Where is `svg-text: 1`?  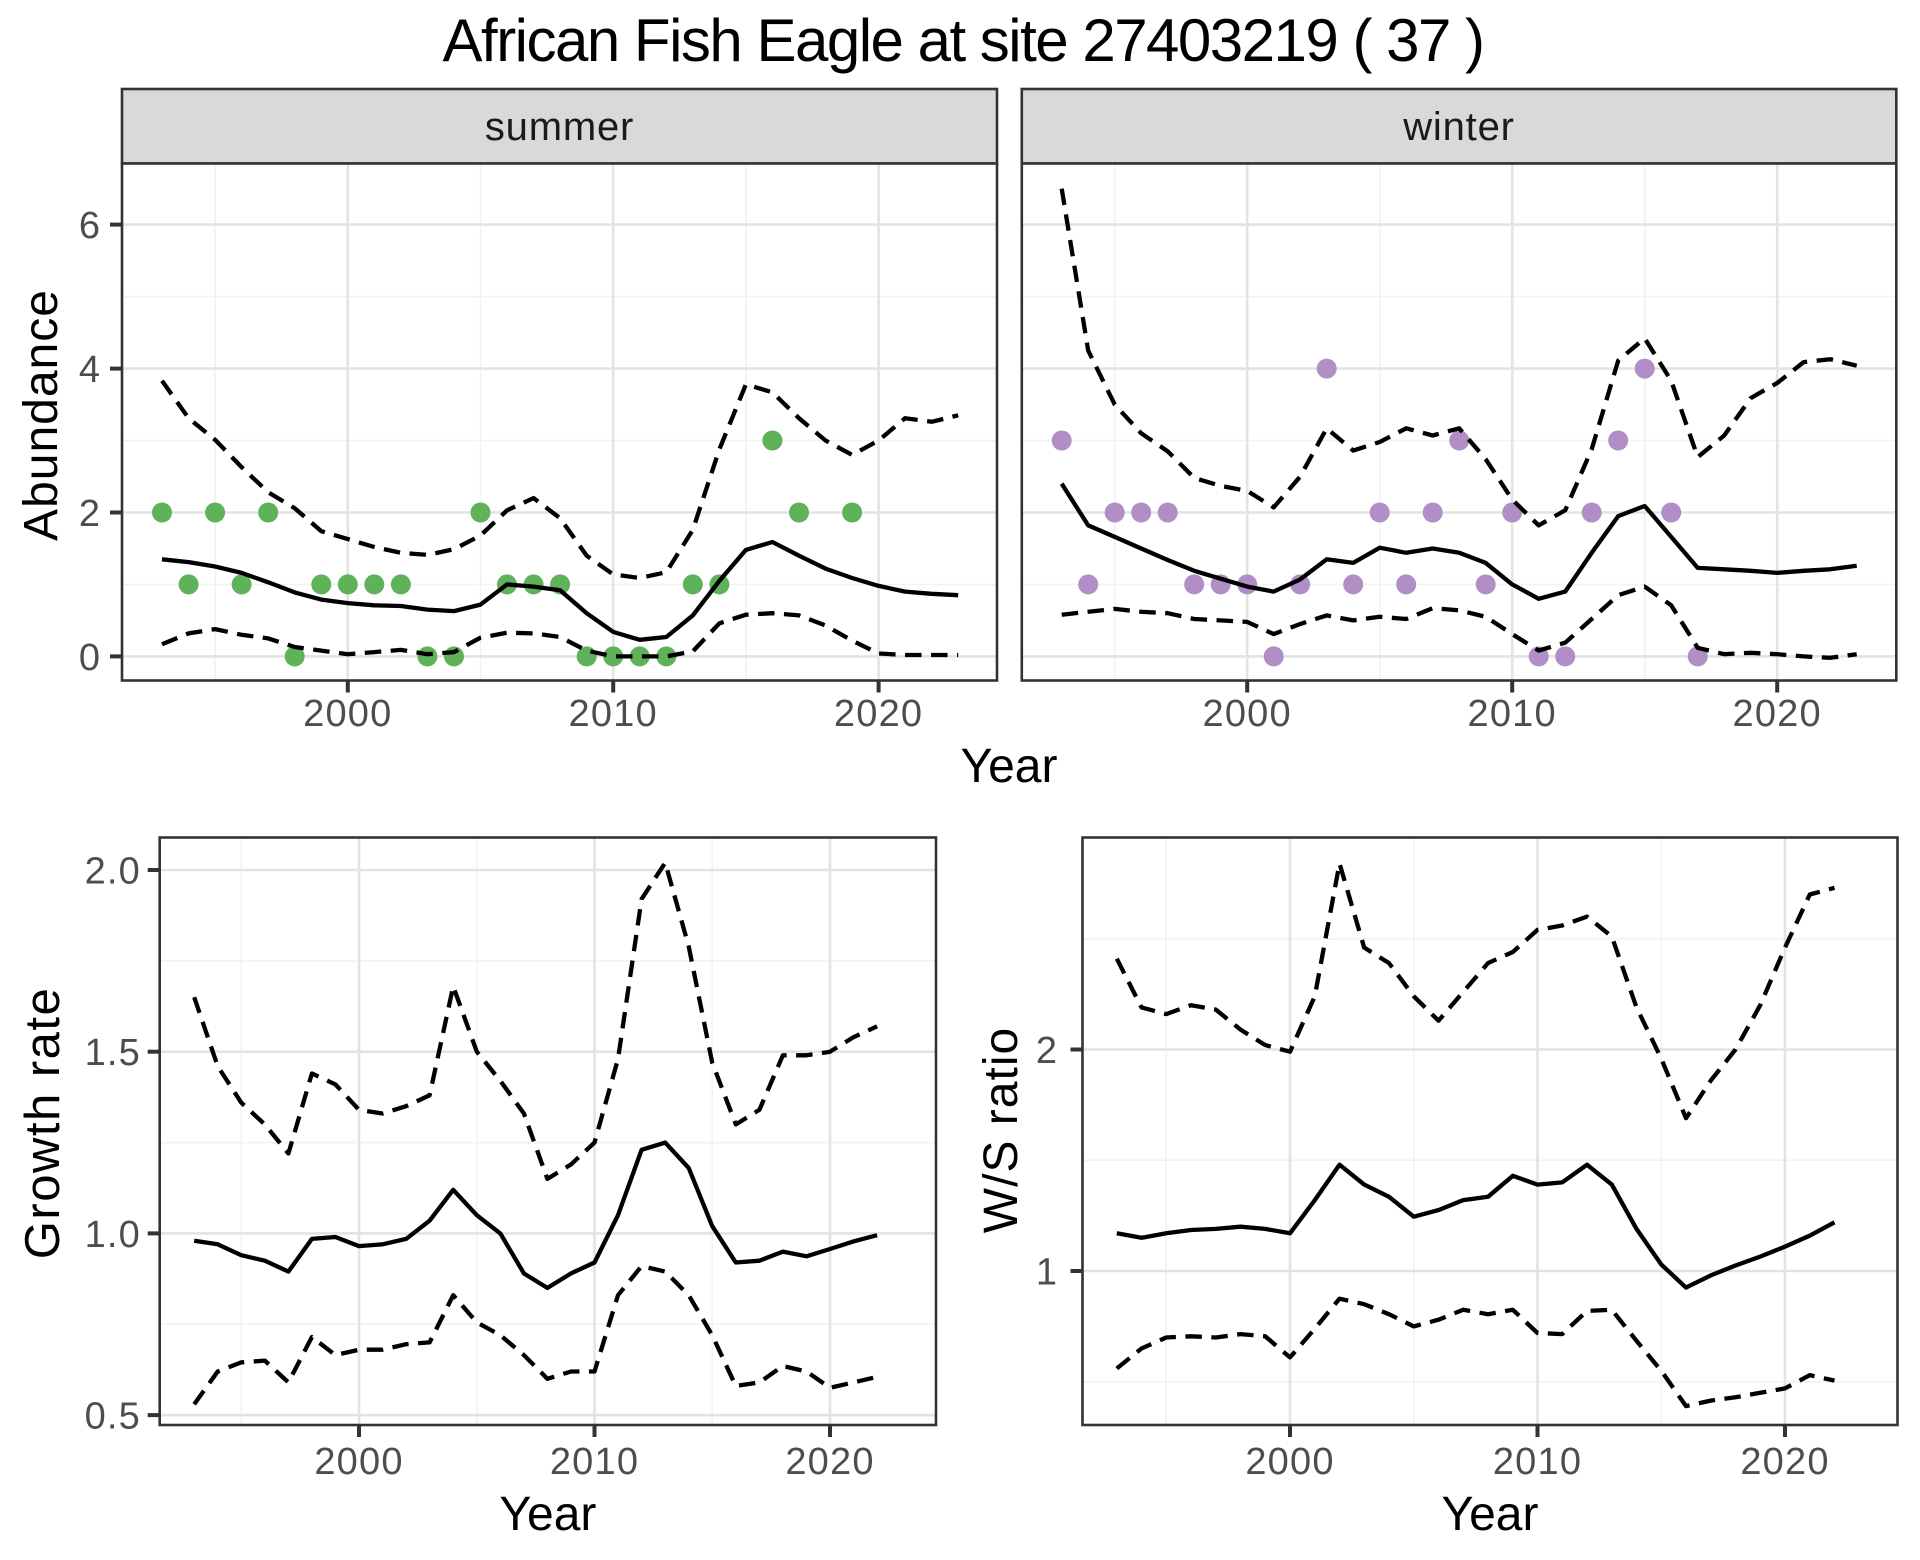
svg-text: 1 is located at coordinates (1046, 1273).